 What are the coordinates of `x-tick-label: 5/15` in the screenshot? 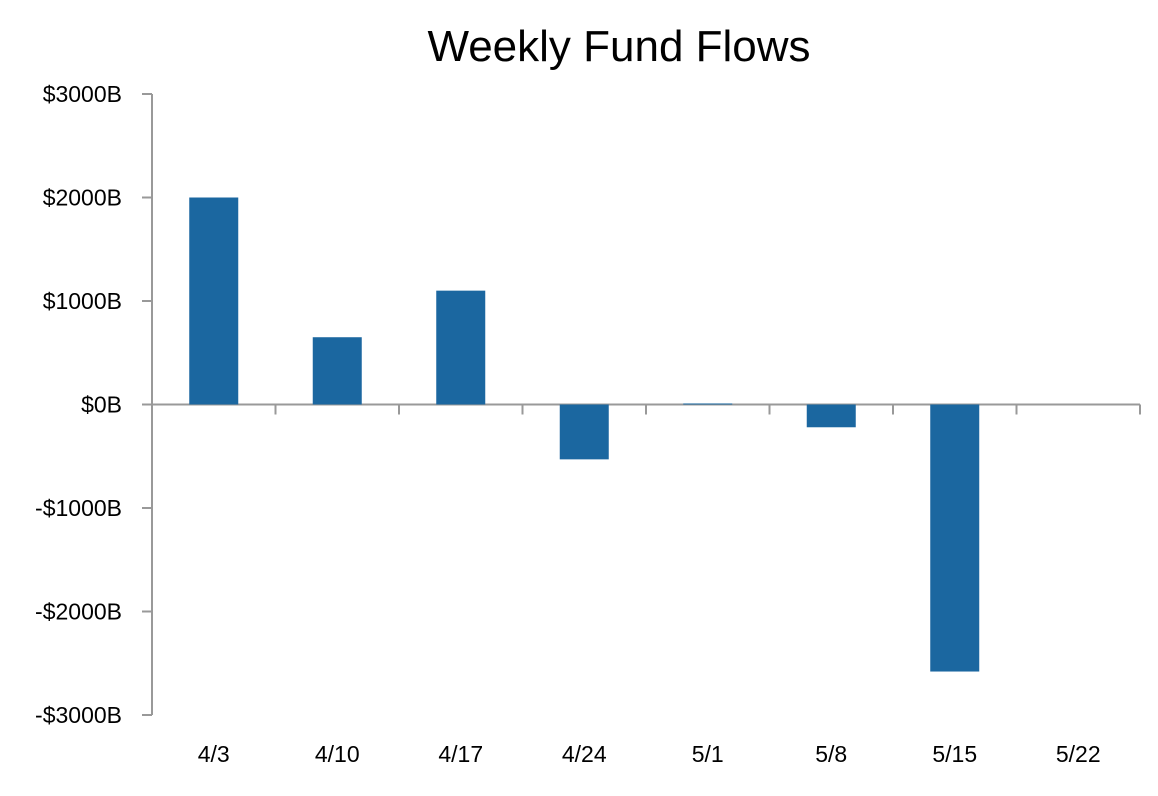 It's located at (954, 754).